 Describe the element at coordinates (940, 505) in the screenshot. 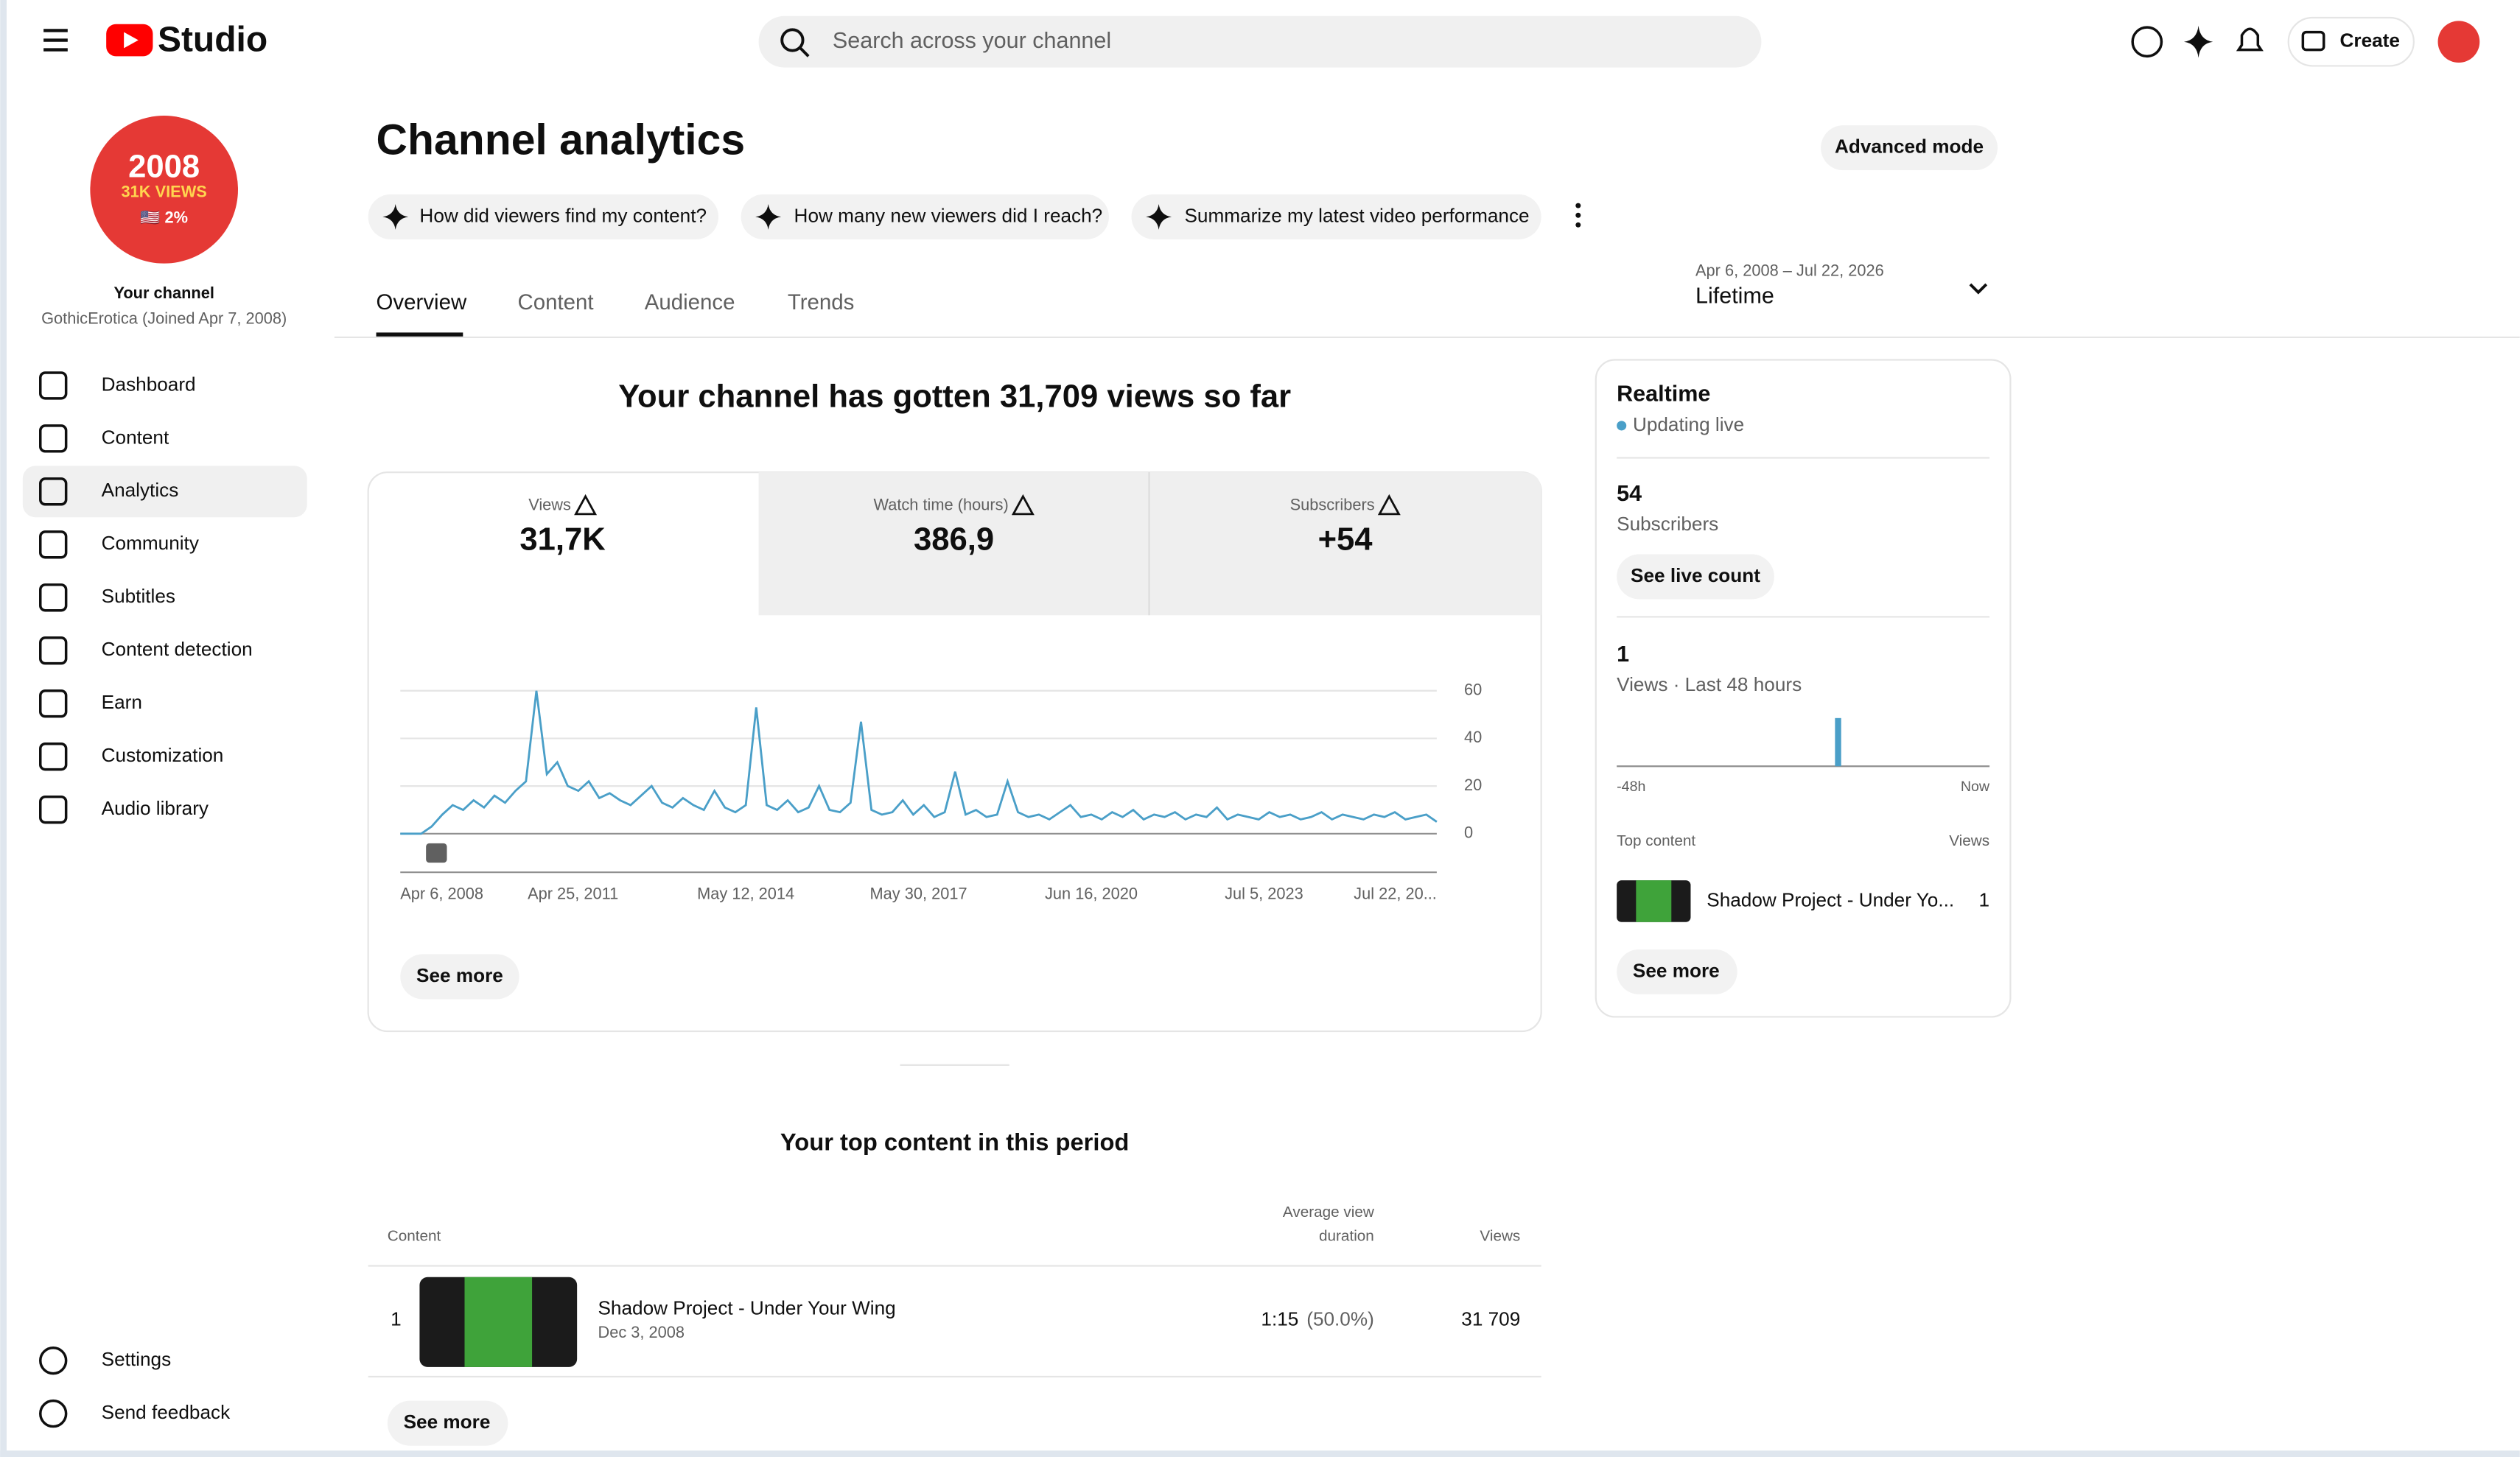

I see `metric-label: Watch time (hours)` at that location.